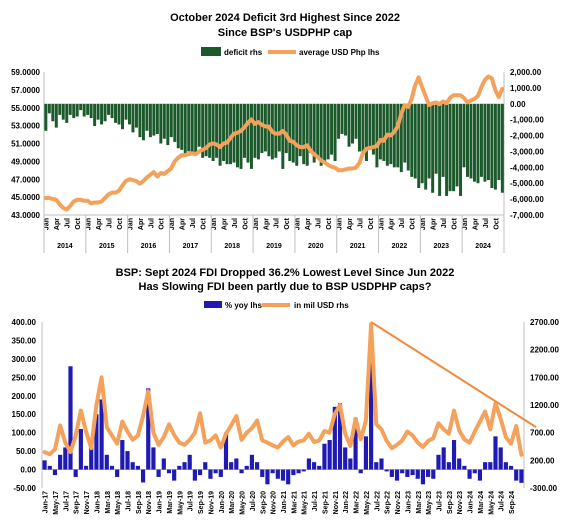  Describe the element at coordinates (542, 433) in the screenshot. I see `chart2-right-tick-label: 700.00` at that location.